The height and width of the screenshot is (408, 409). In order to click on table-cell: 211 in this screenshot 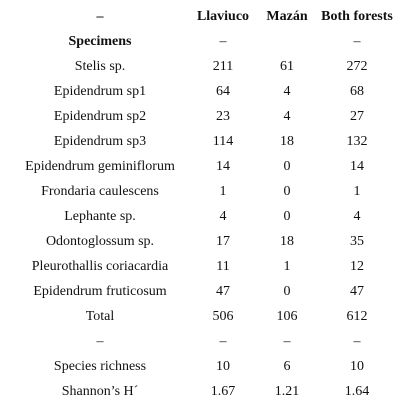, I will do `click(223, 66)`.